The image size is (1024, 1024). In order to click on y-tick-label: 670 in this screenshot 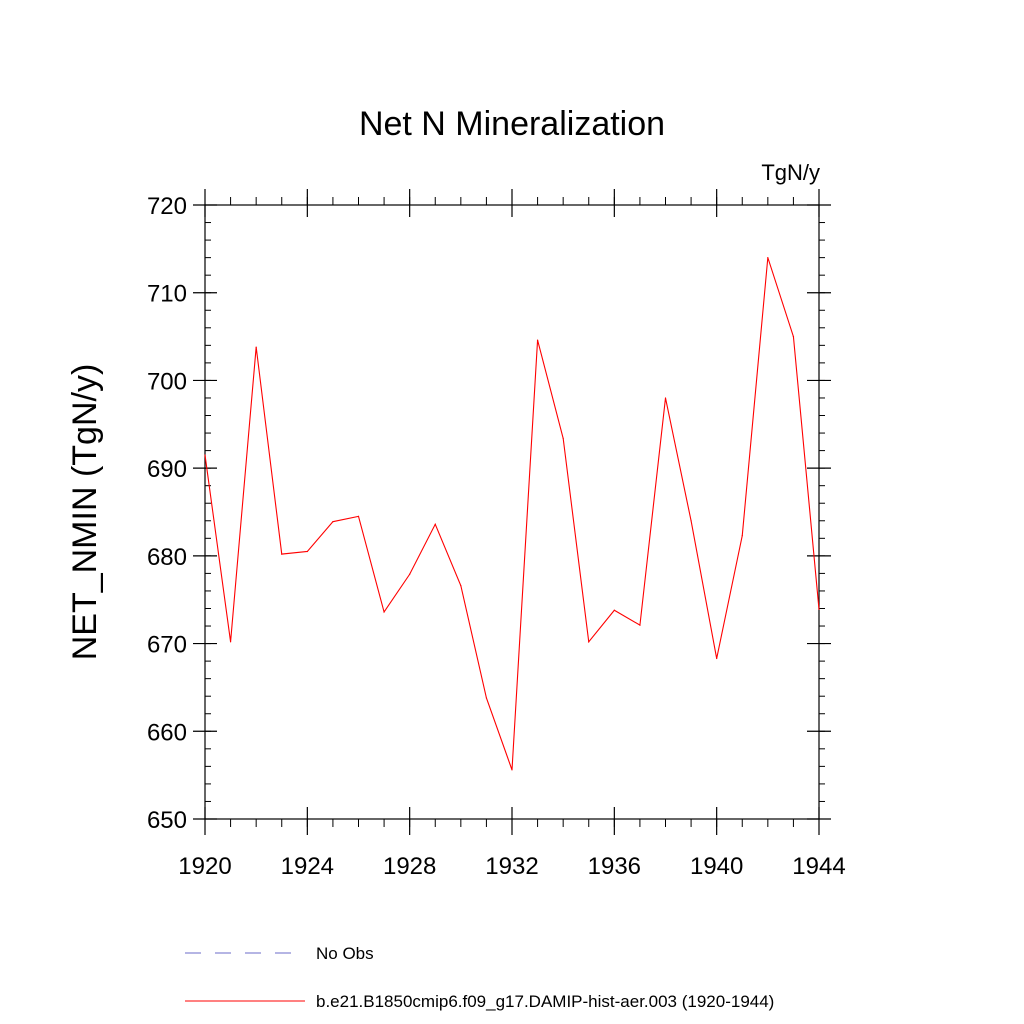, I will do `click(167, 645)`.